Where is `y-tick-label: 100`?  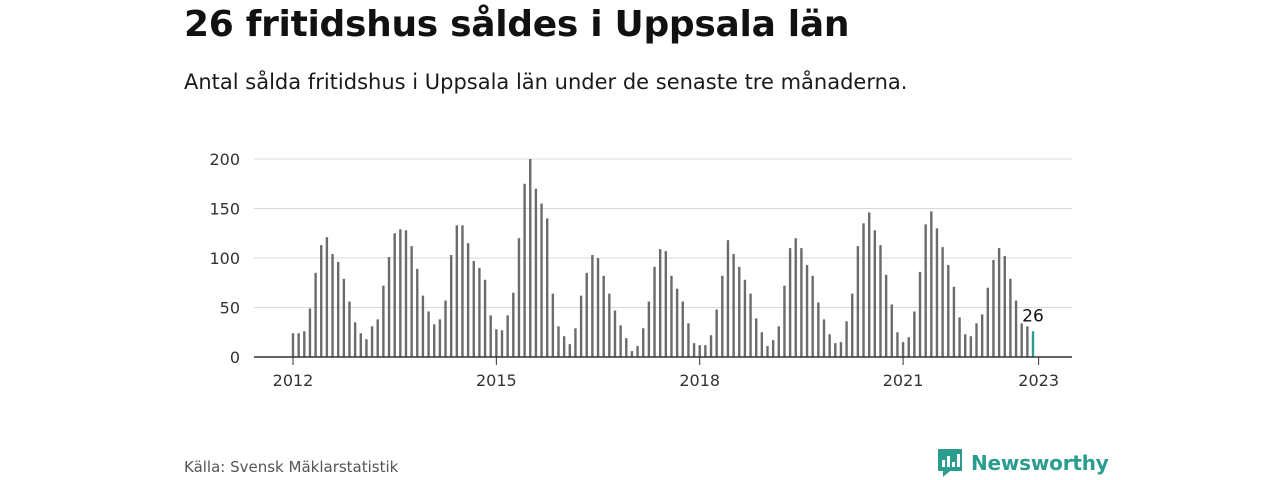 y-tick-label: 100 is located at coordinates (224, 258).